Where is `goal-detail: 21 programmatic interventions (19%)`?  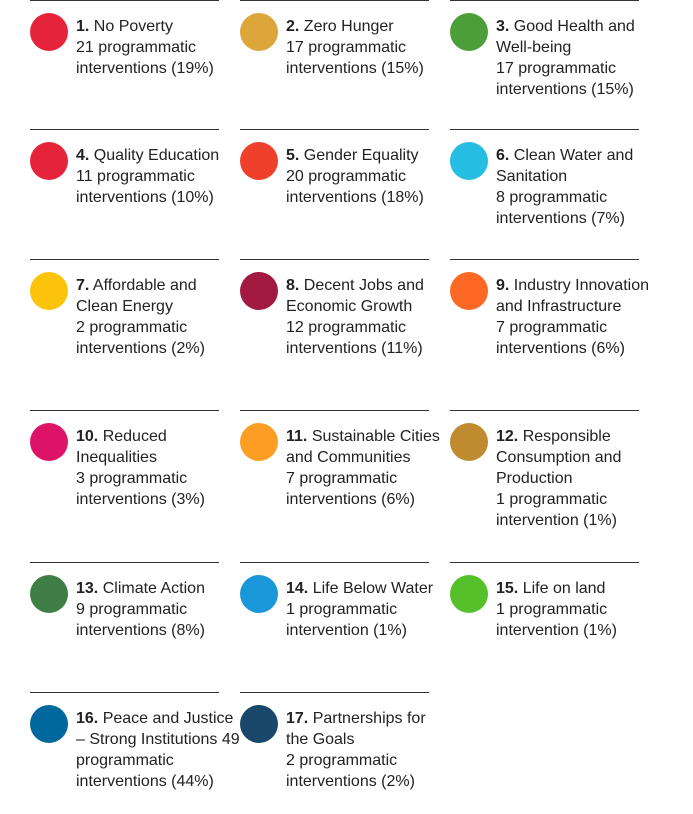 goal-detail: 21 programmatic interventions (19%) is located at coordinates (145, 58).